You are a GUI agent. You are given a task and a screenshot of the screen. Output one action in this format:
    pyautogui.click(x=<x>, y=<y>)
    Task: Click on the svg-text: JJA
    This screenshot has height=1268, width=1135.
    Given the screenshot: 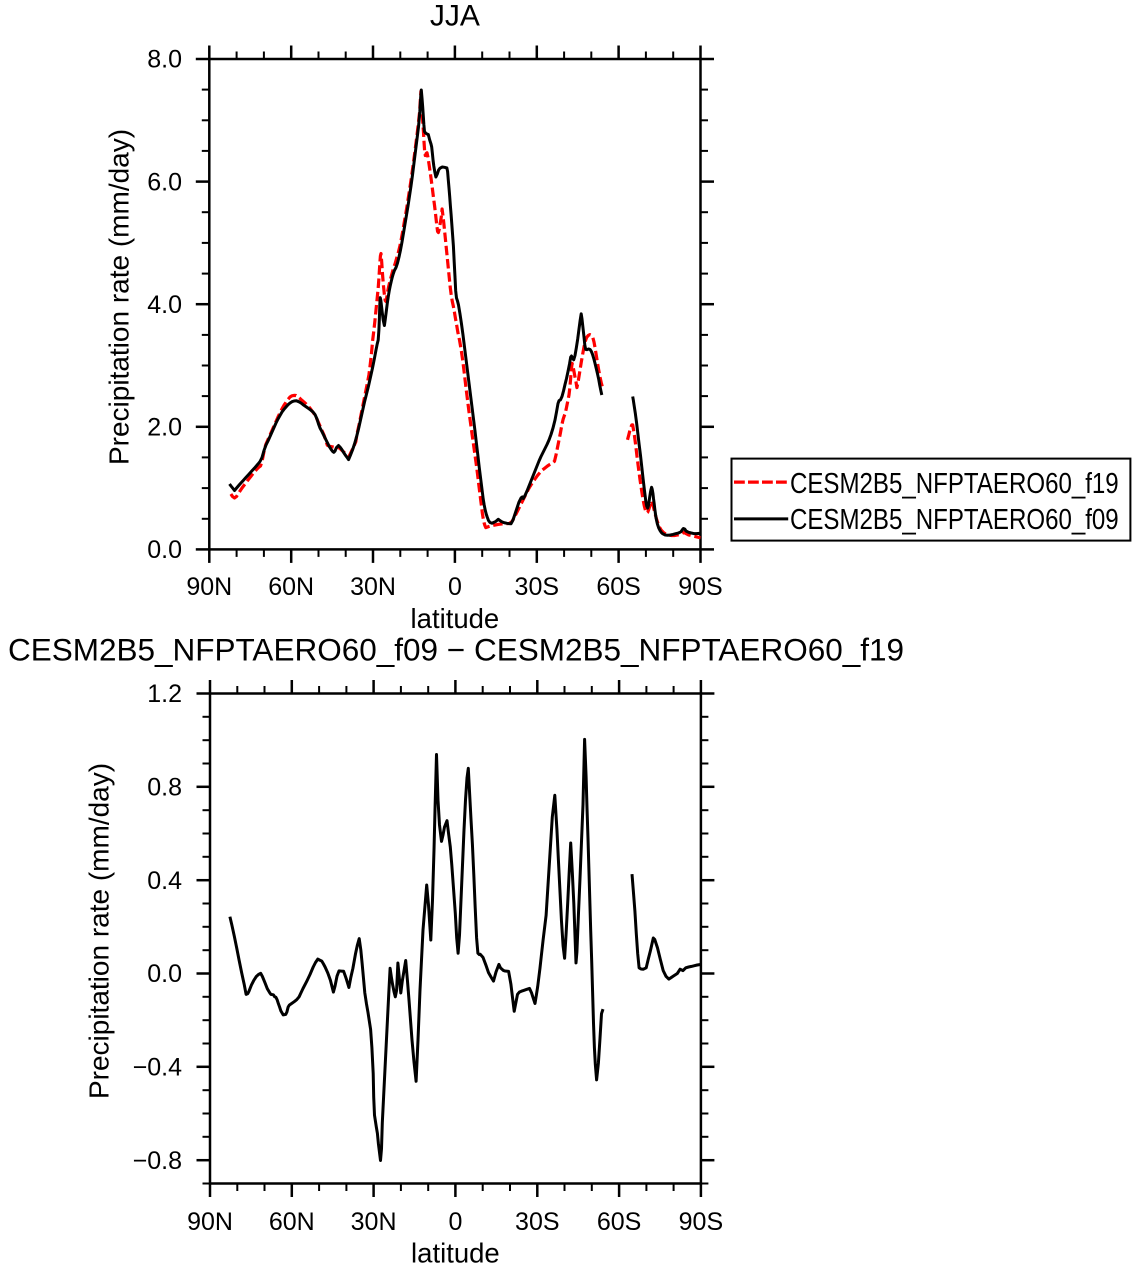 What is the action you would take?
    pyautogui.click(x=455, y=16)
    